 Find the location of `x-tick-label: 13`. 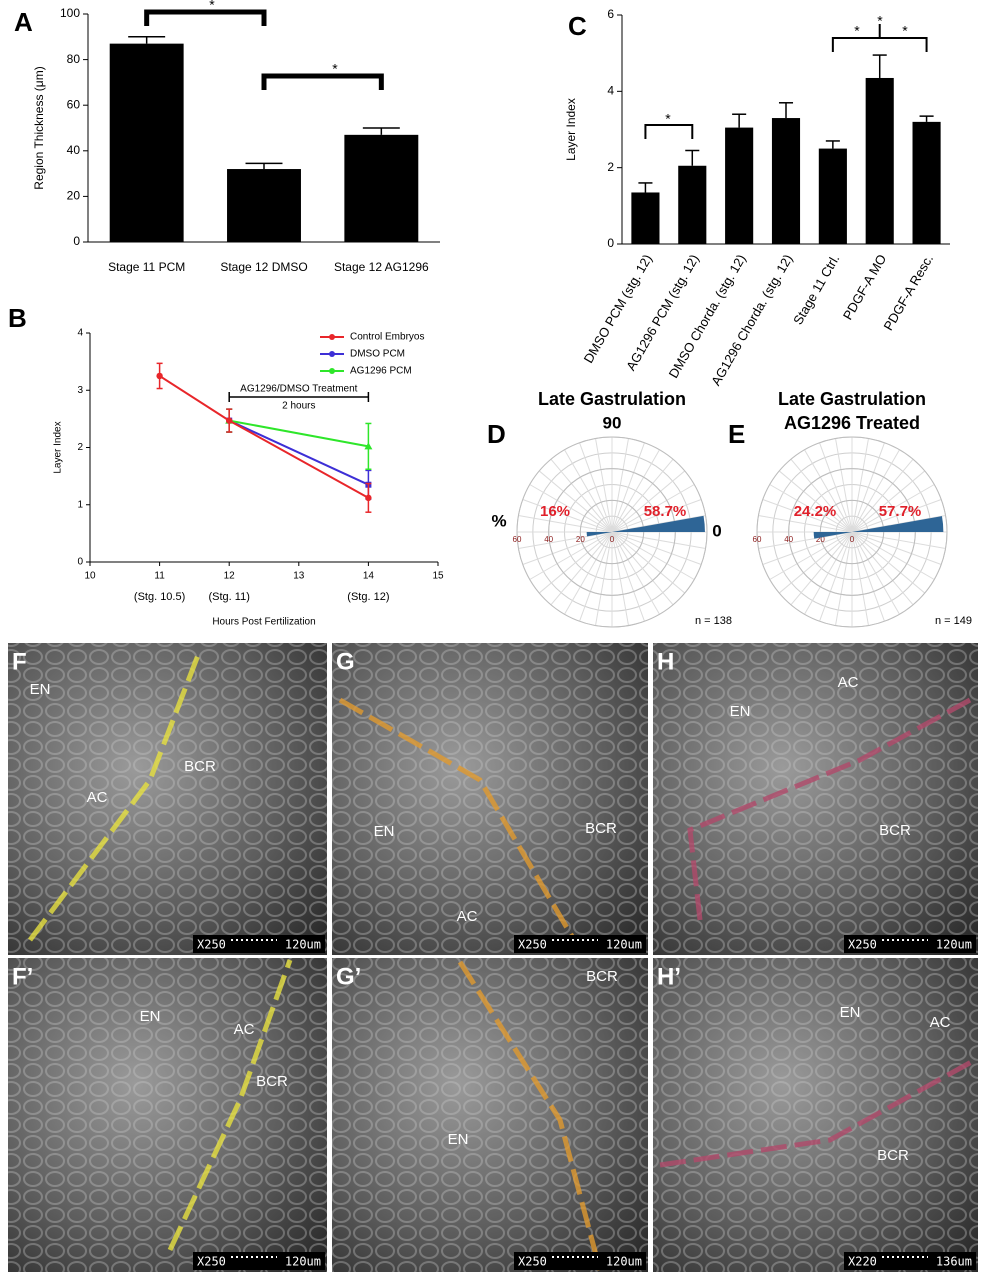

x-tick-label: 13 is located at coordinates (299, 576).